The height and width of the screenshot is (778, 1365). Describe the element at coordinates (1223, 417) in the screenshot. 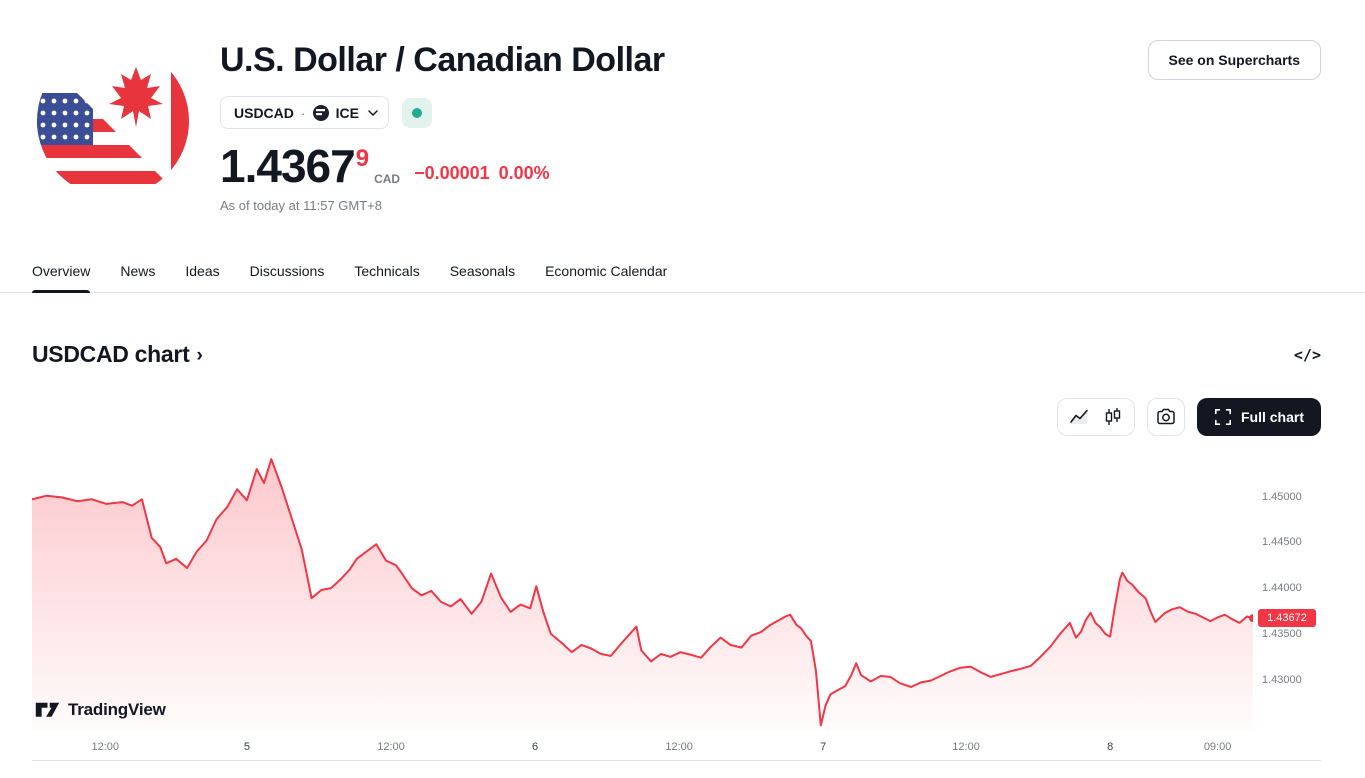

I see `fullscreen-icon` at that location.